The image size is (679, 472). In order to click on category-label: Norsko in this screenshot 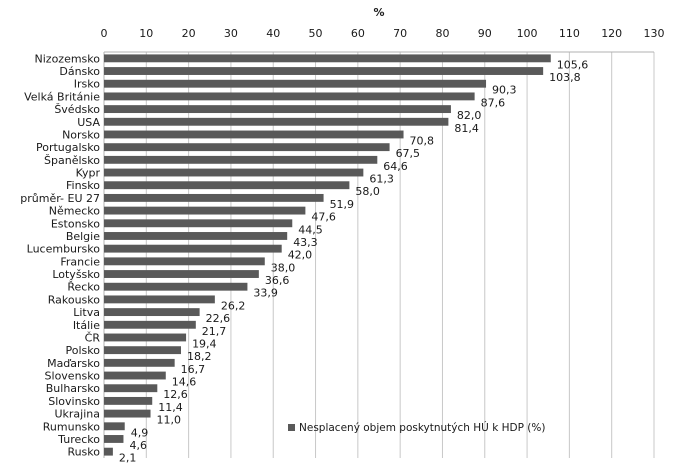, I will do `click(81, 134)`.